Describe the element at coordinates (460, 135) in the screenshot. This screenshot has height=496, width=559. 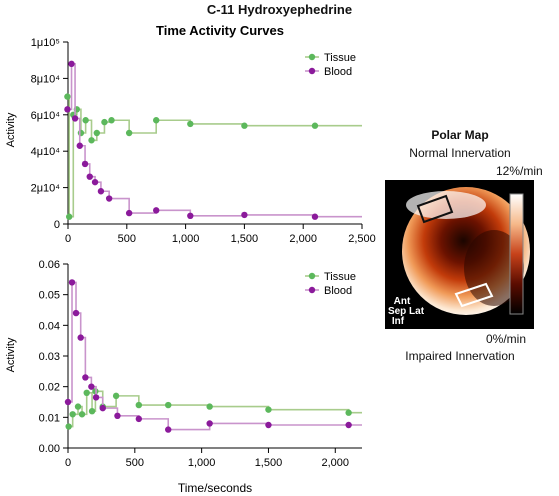
I see `polar-map-title: Polar Map` at that location.